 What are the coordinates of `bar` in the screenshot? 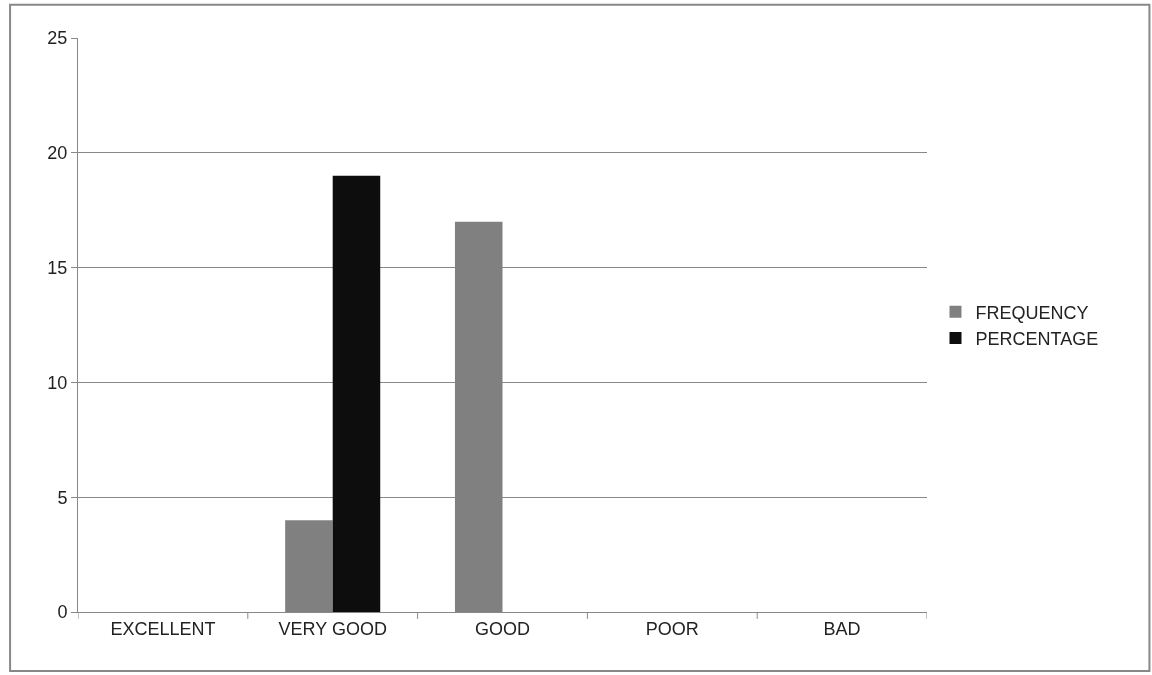 It's located at (356, 393).